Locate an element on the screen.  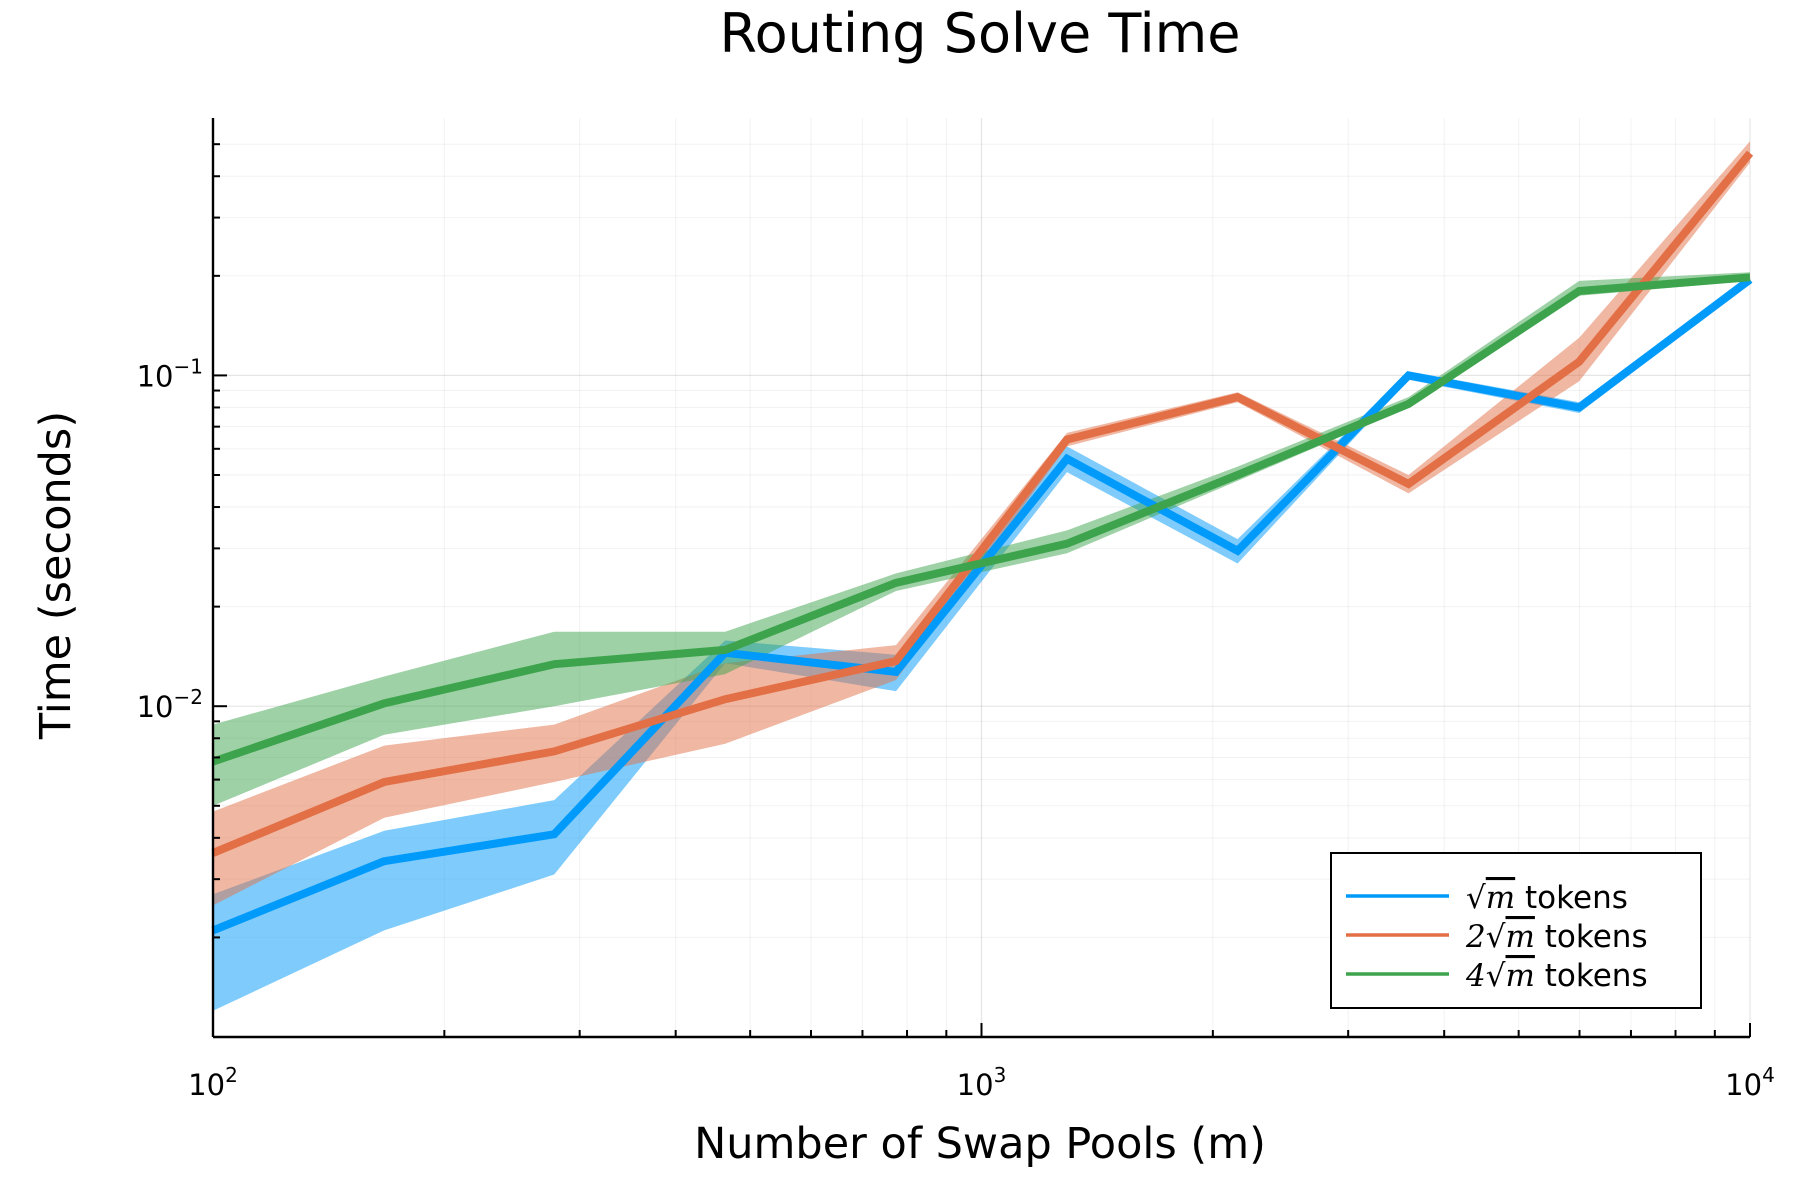
legend-entry-1: √m tokens is located at coordinates (1547, 898).